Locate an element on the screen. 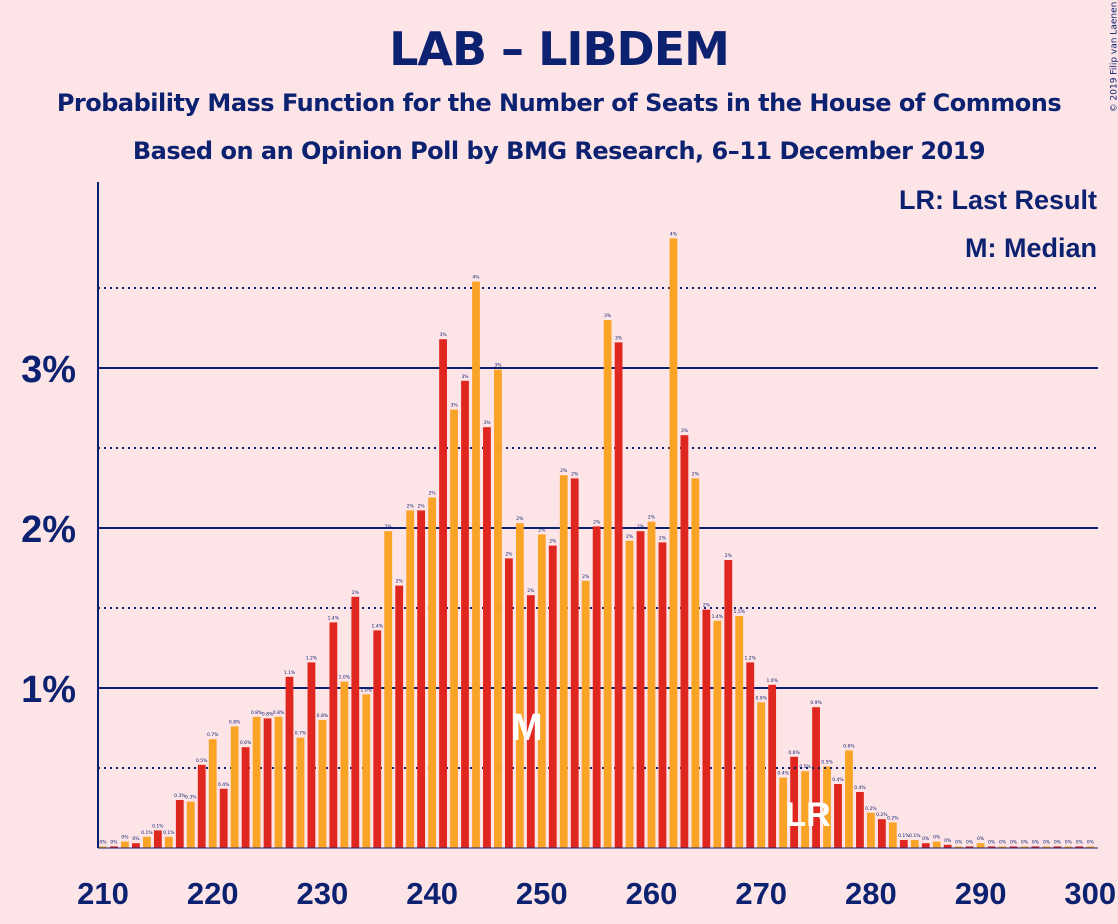  bar-label-seat-248: 2% is located at coordinates (520, 519).